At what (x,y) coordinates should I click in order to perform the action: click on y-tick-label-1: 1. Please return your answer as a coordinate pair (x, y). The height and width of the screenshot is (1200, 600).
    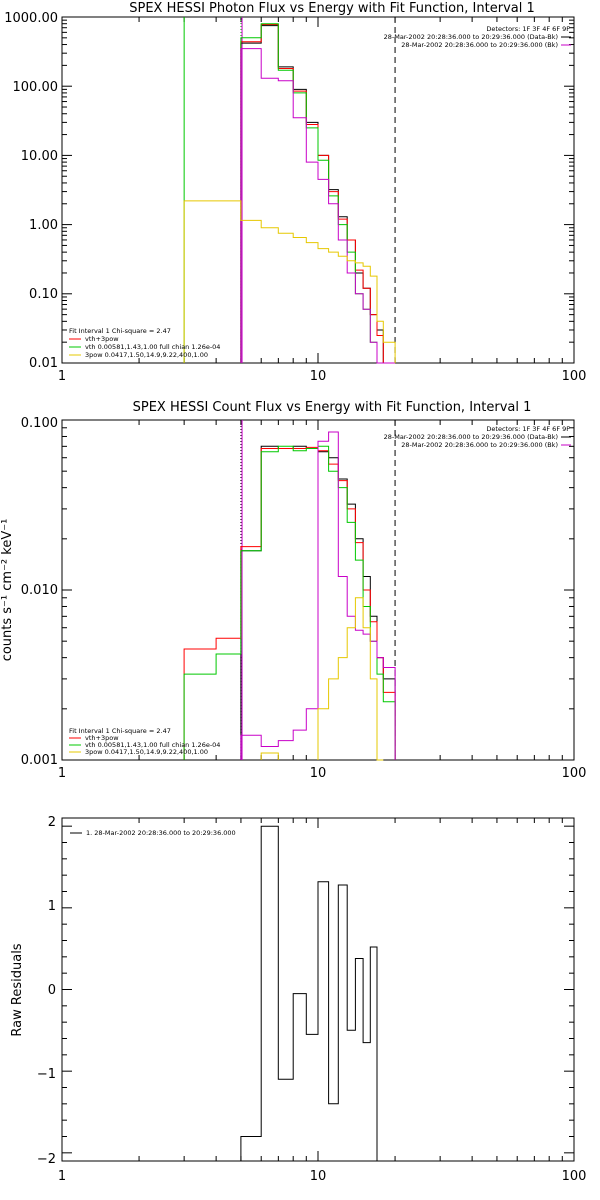
    Looking at the image, I should click on (52, 906).